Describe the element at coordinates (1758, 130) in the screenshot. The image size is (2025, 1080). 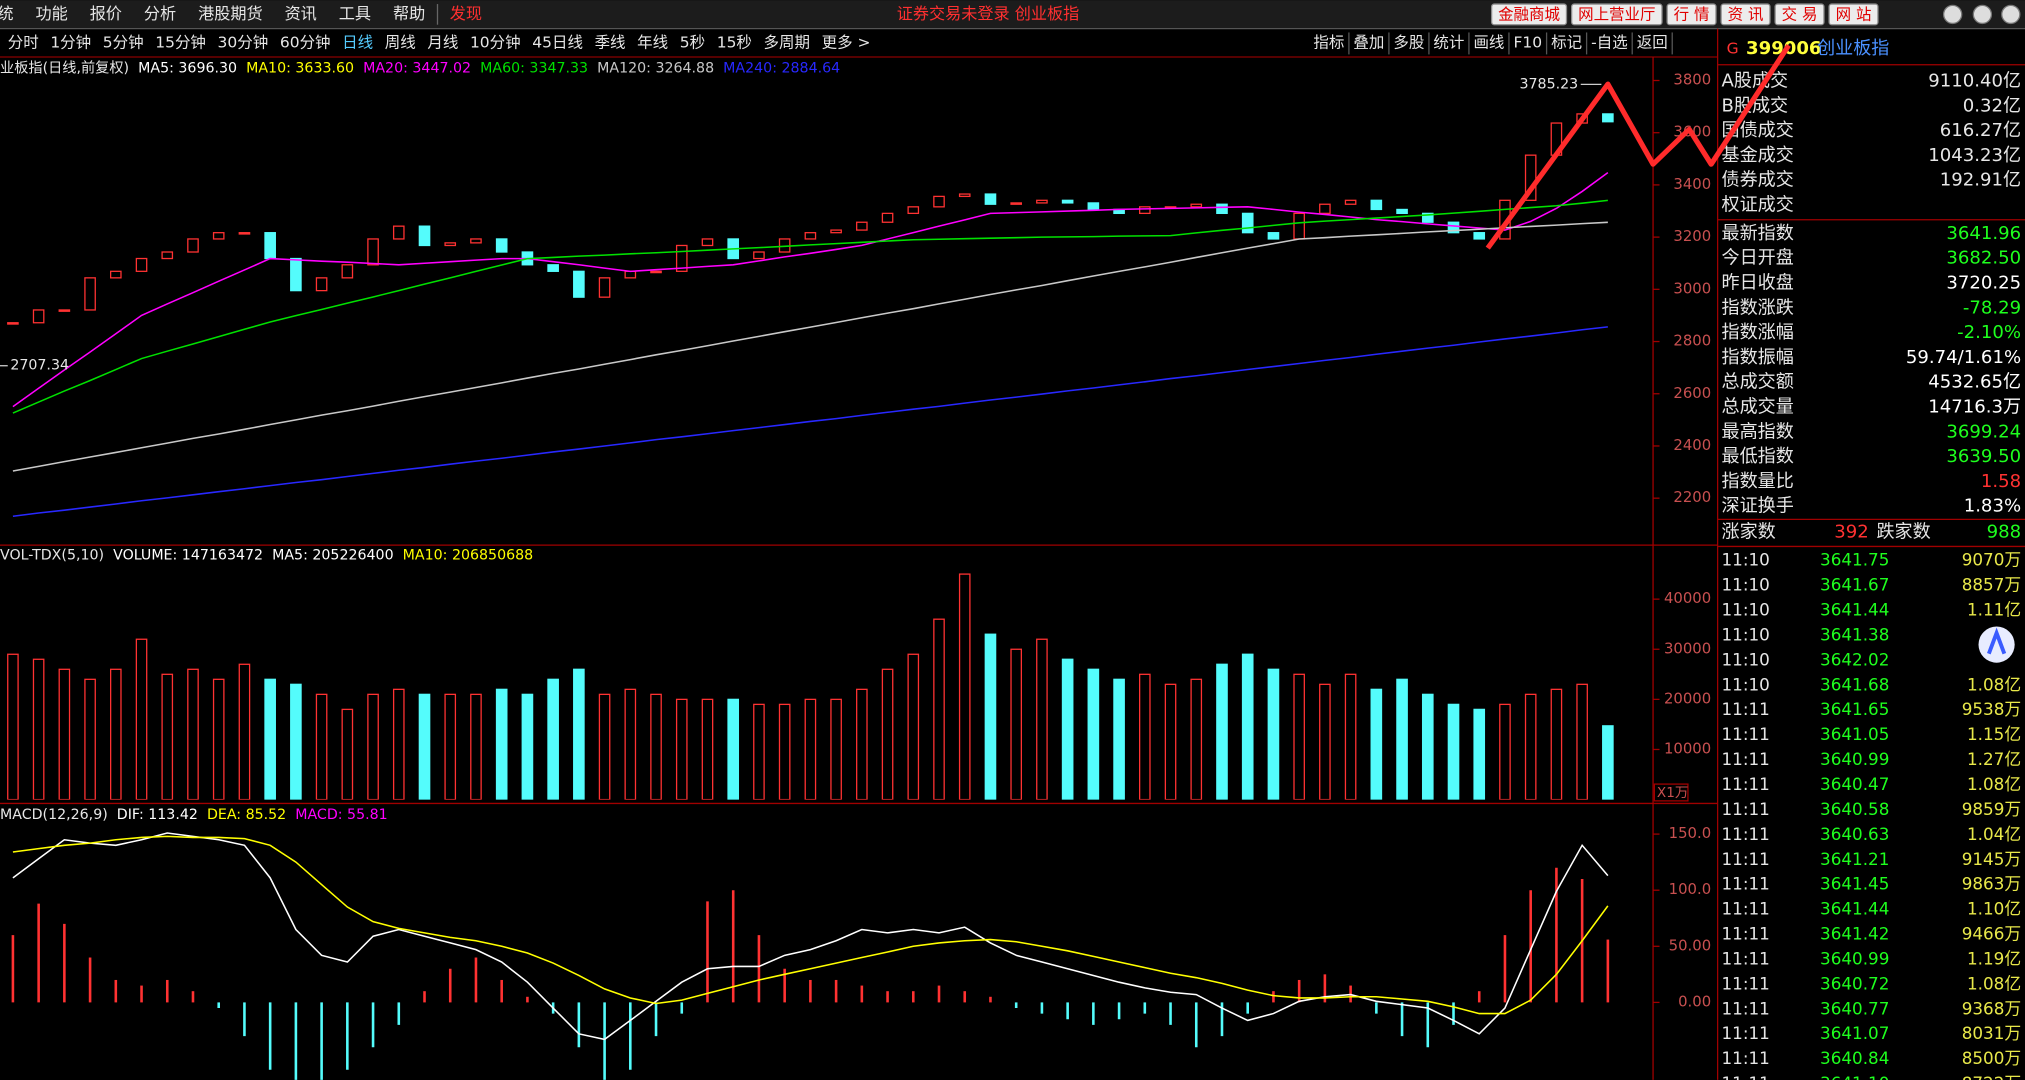
I see `turnover-label: 国债成交` at that location.